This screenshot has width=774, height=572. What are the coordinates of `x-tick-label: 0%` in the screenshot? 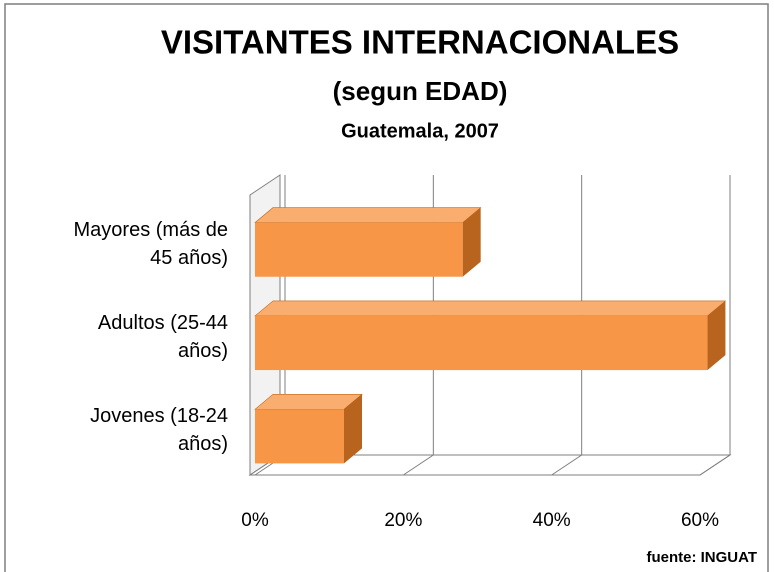 It's located at (255, 520).